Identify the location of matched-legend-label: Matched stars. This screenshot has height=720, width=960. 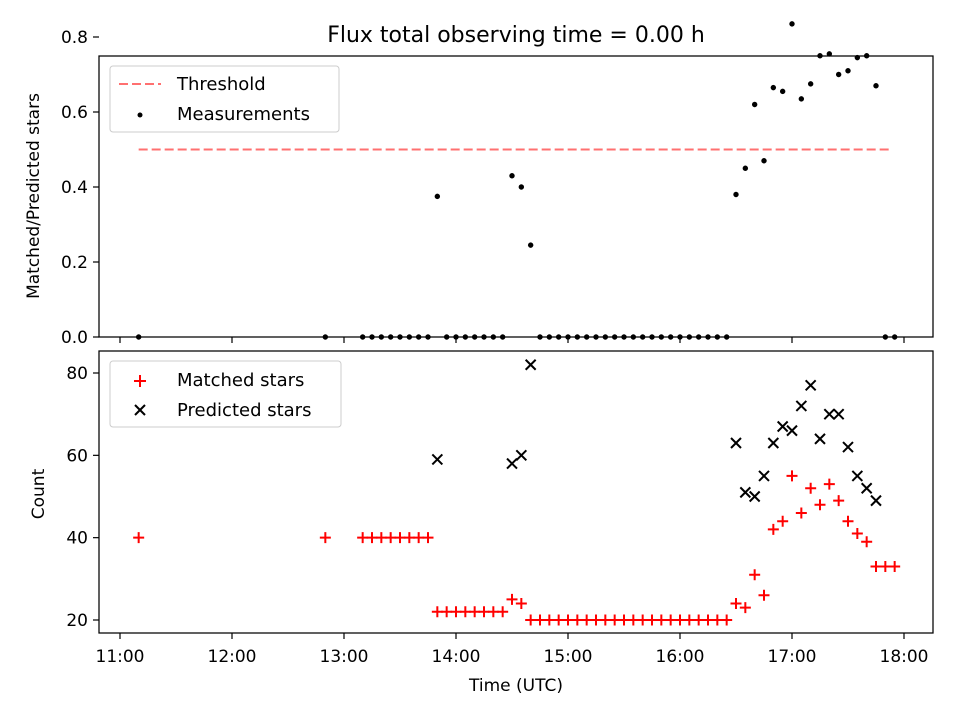
(240, 380).